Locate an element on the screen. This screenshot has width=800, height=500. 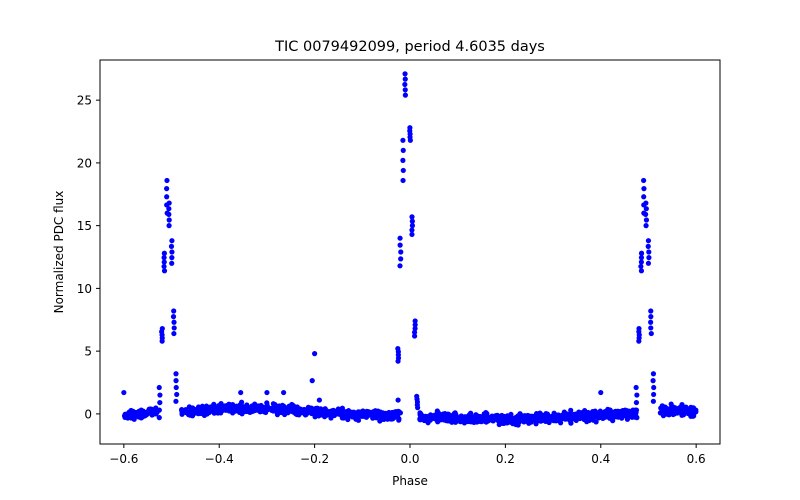
x-tick-label: −0.4 is located at coordinates (219, 459).